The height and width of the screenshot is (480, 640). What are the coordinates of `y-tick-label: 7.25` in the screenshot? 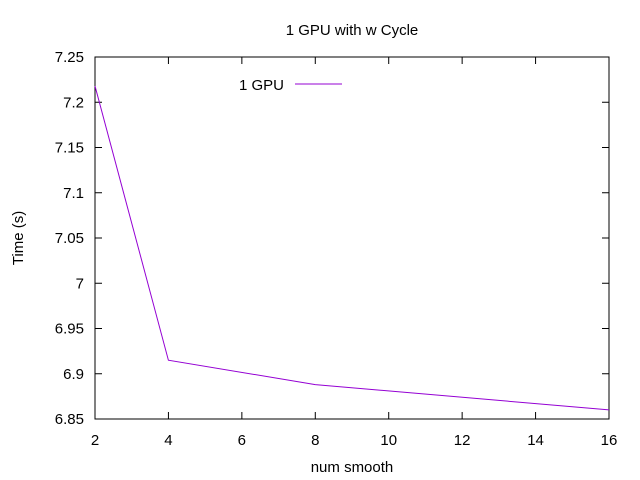 It's located at (69, 57).